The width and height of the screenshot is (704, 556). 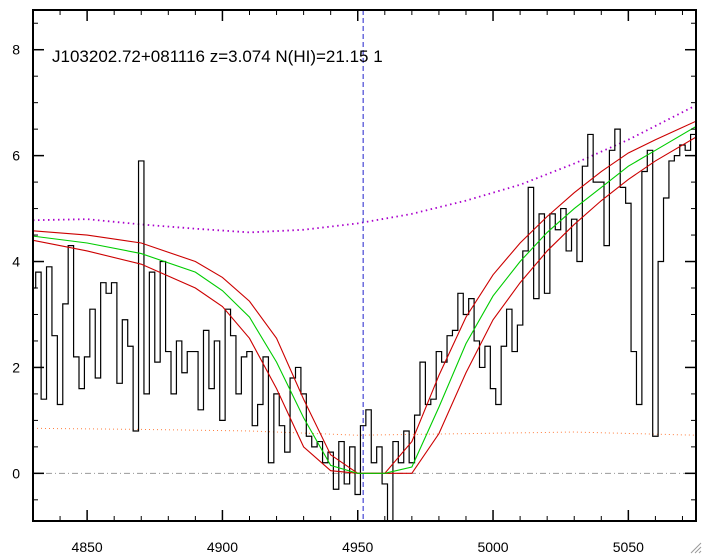 What do you see at coordinates (364, 431) in the screenshot?
I see `error-series-line` at bounding box center [364, 431].